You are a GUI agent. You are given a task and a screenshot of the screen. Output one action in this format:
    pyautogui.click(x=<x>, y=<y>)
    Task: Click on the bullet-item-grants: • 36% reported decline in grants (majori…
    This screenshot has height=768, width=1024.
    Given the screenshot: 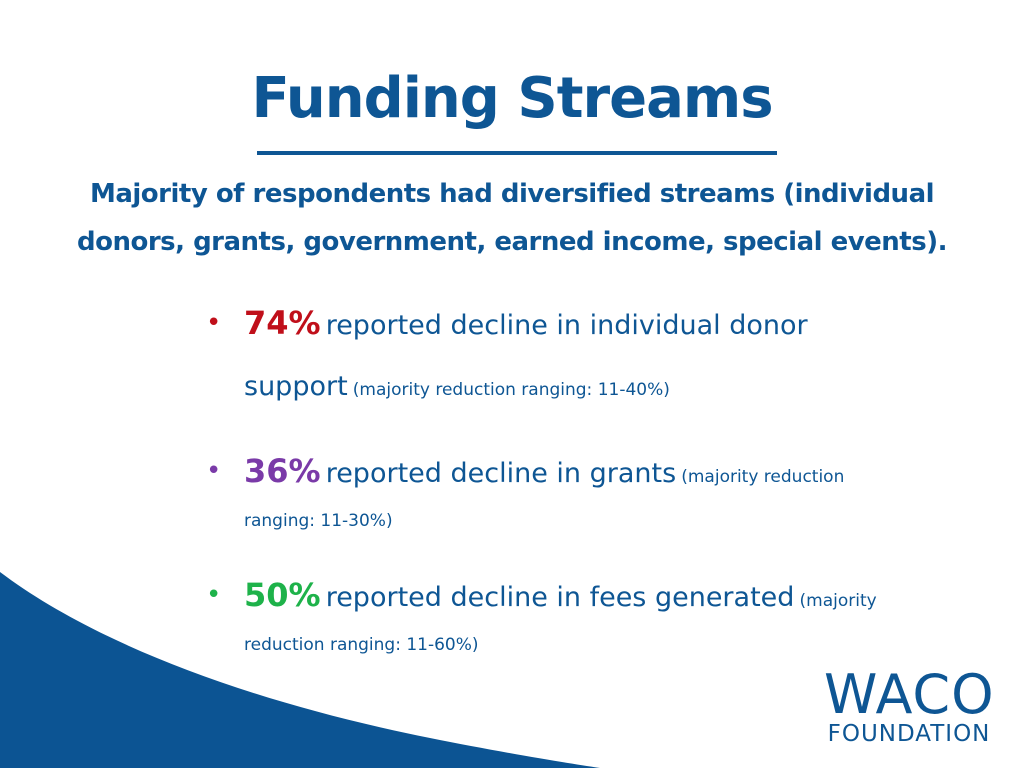 What is the action you would take?
    pyautogui.click(x=564, y=496)
    